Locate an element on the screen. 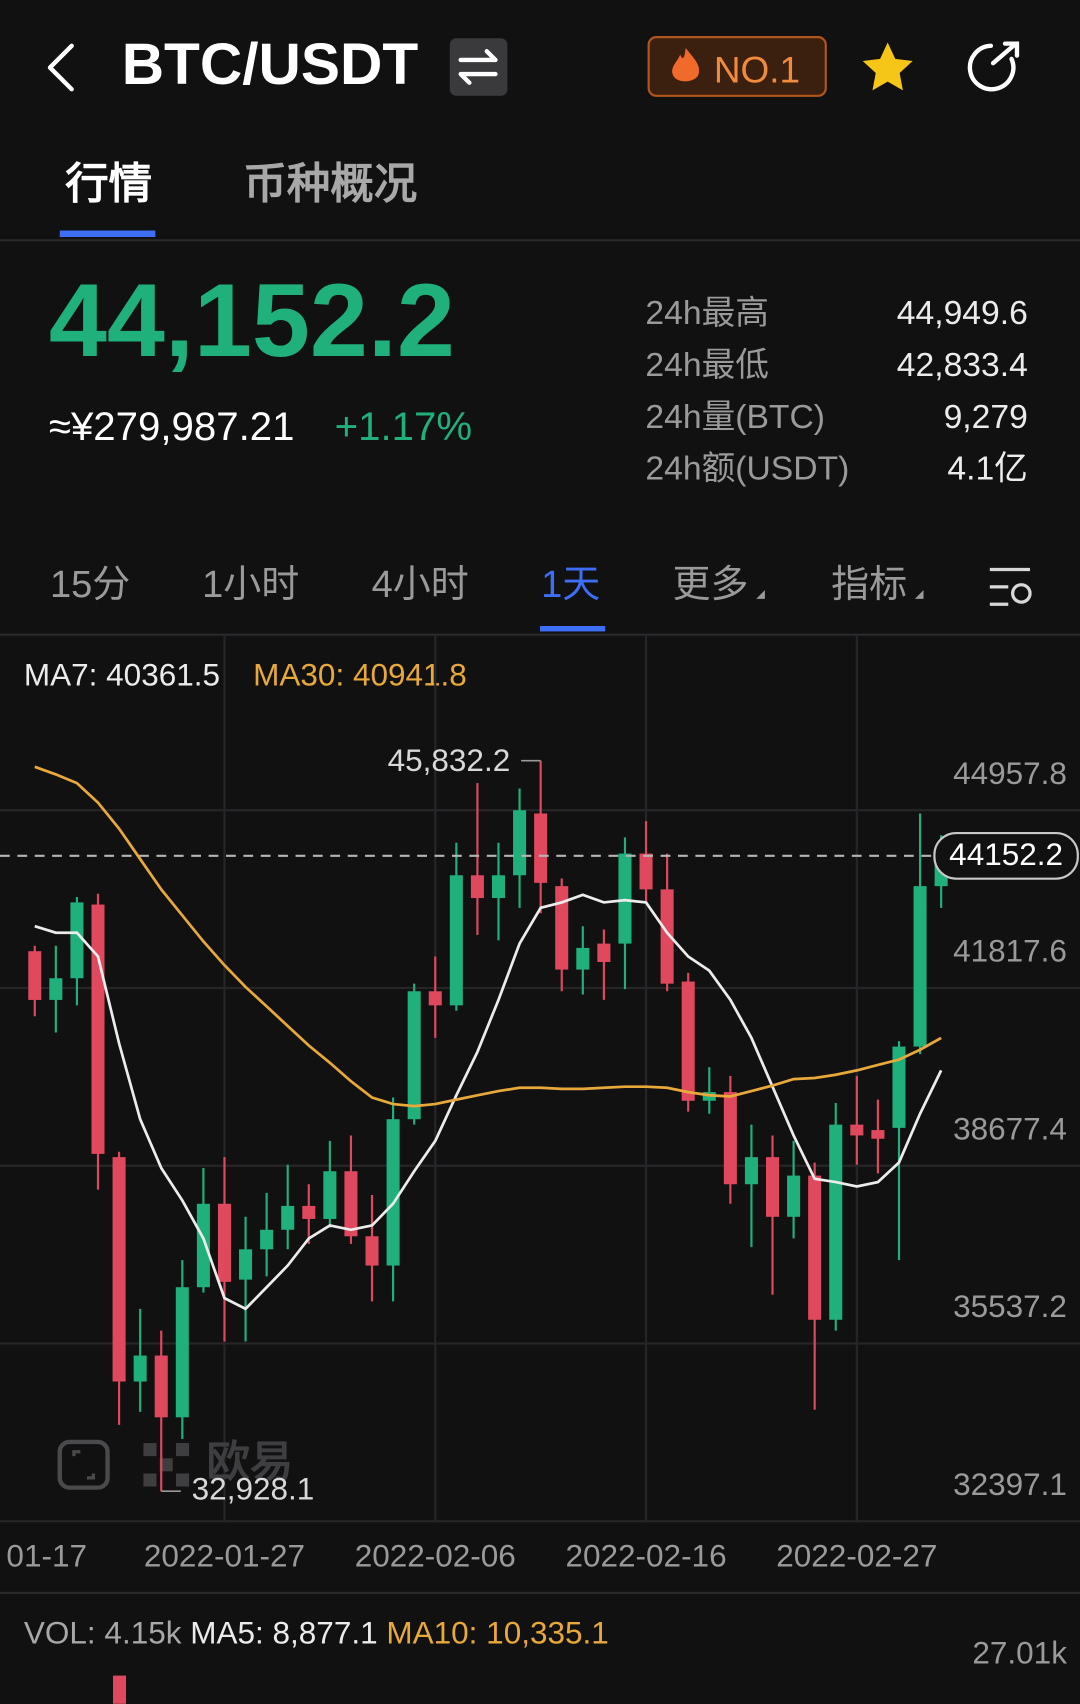 Image resolution: width=1080 pixels, height=1704 pixels. timeframe-active: 1天 is located at coordinates (570, 585).